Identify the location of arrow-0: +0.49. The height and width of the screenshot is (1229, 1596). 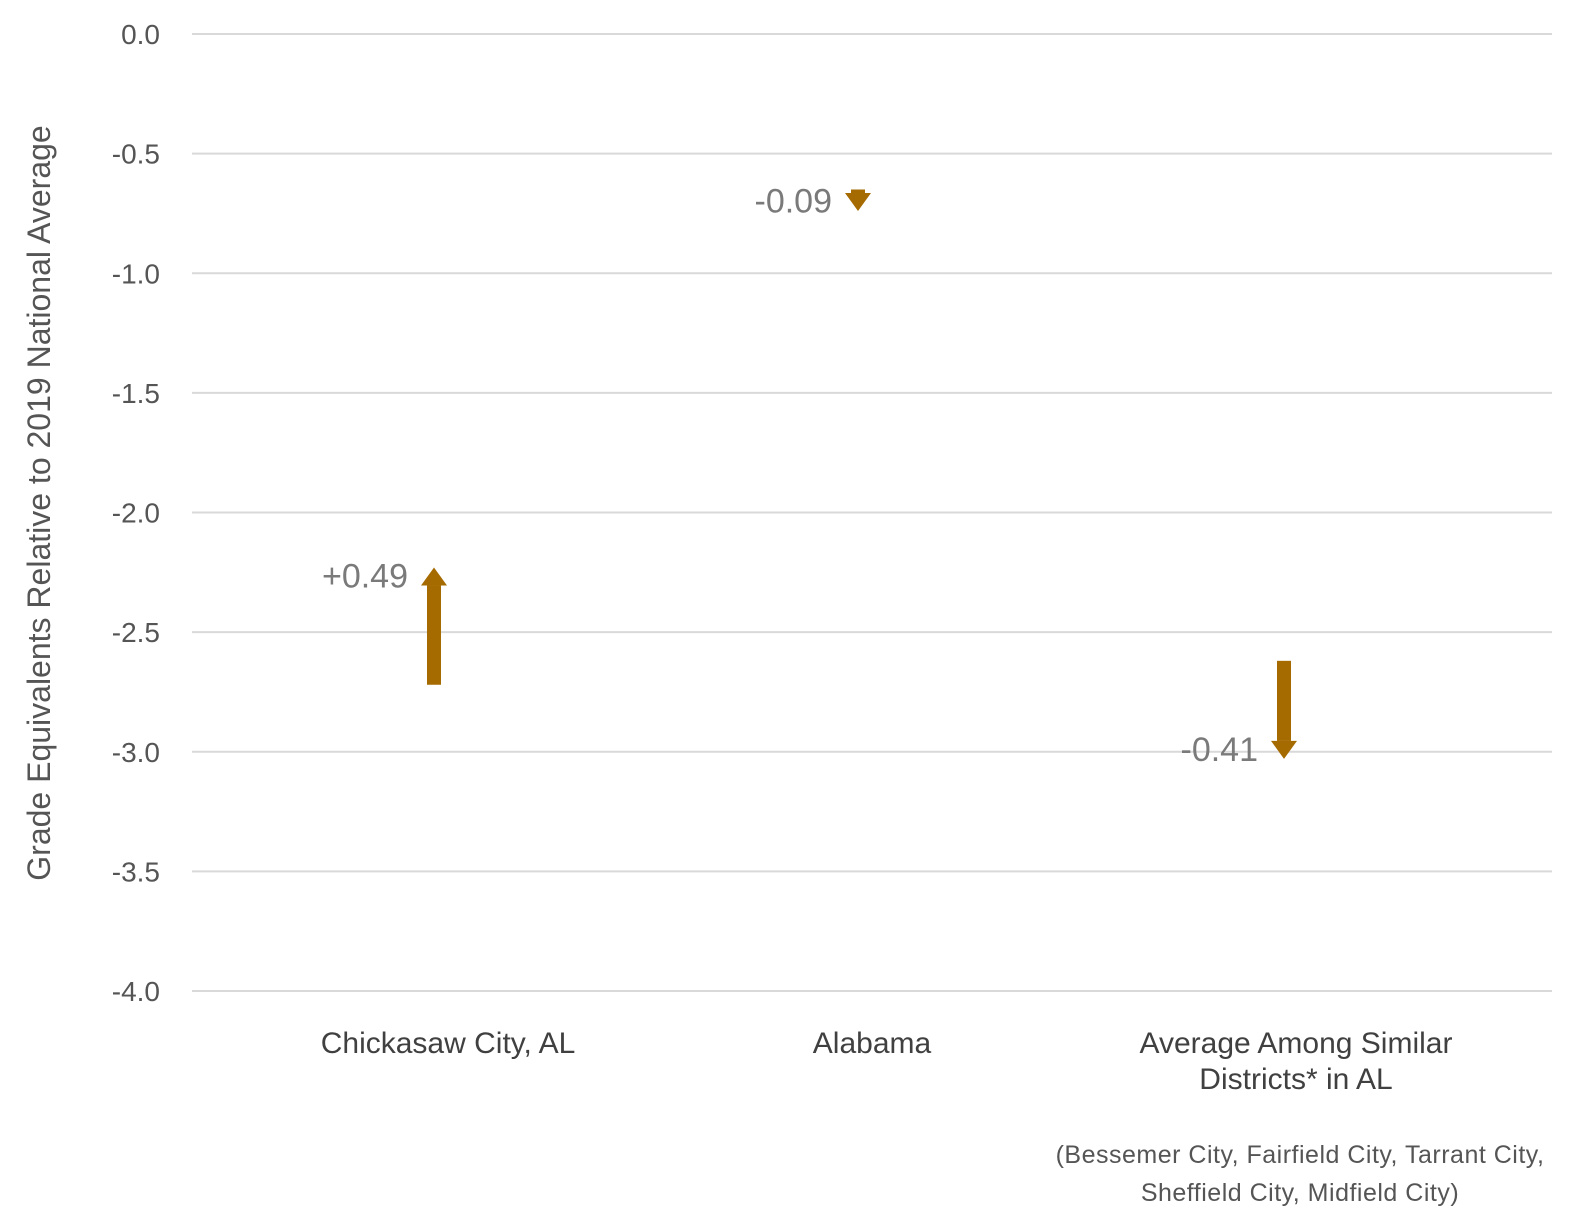
(384, 621).